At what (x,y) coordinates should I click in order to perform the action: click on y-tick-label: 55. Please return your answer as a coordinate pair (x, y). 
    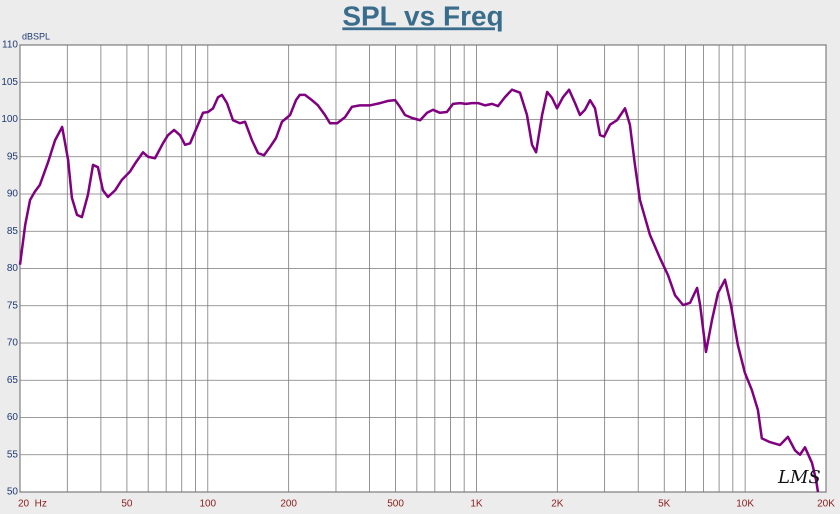
    Looking at the image, I should click on (13, 454).